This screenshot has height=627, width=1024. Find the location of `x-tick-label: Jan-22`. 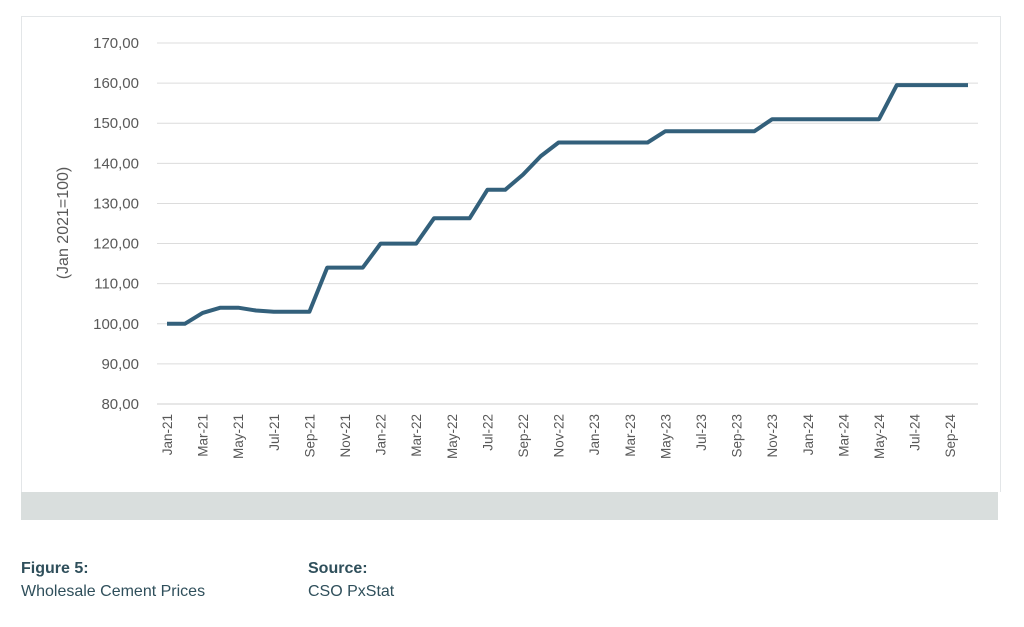

x-tick-label: Jan-22 is located at coordinates (381, 434).